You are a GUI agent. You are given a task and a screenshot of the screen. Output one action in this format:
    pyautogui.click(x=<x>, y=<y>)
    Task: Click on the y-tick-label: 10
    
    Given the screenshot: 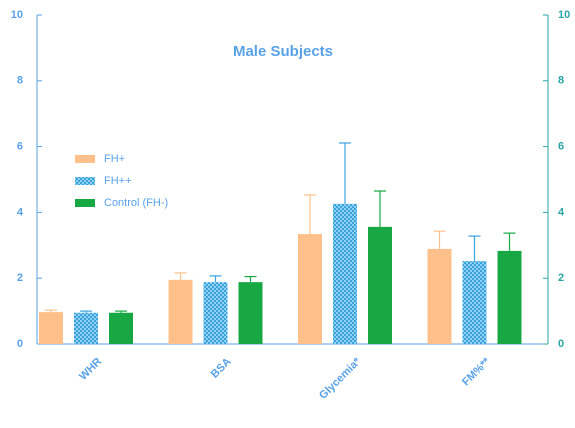 What is the action you would take?
    pyautogui.click(x=17, y=15)
    